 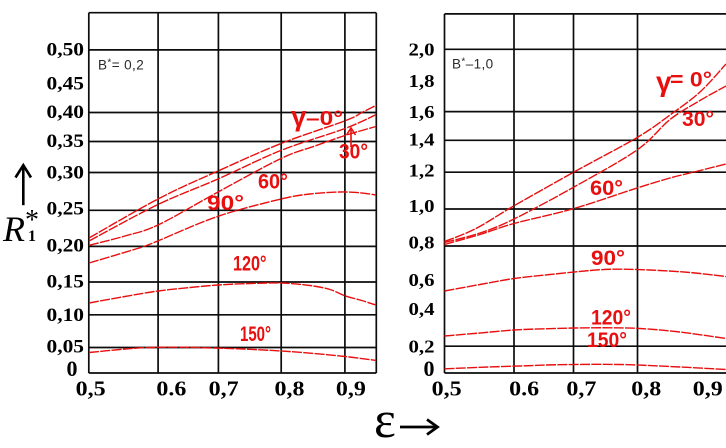 I want to click on svg-text: 2,0, so click(x=422, y=50).